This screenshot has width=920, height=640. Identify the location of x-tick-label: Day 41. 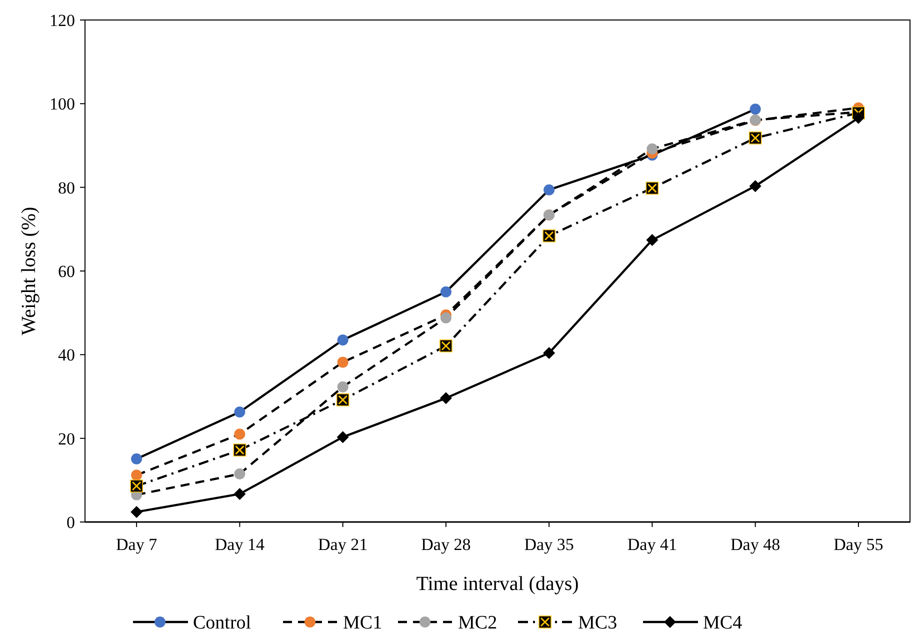
(652, 544).